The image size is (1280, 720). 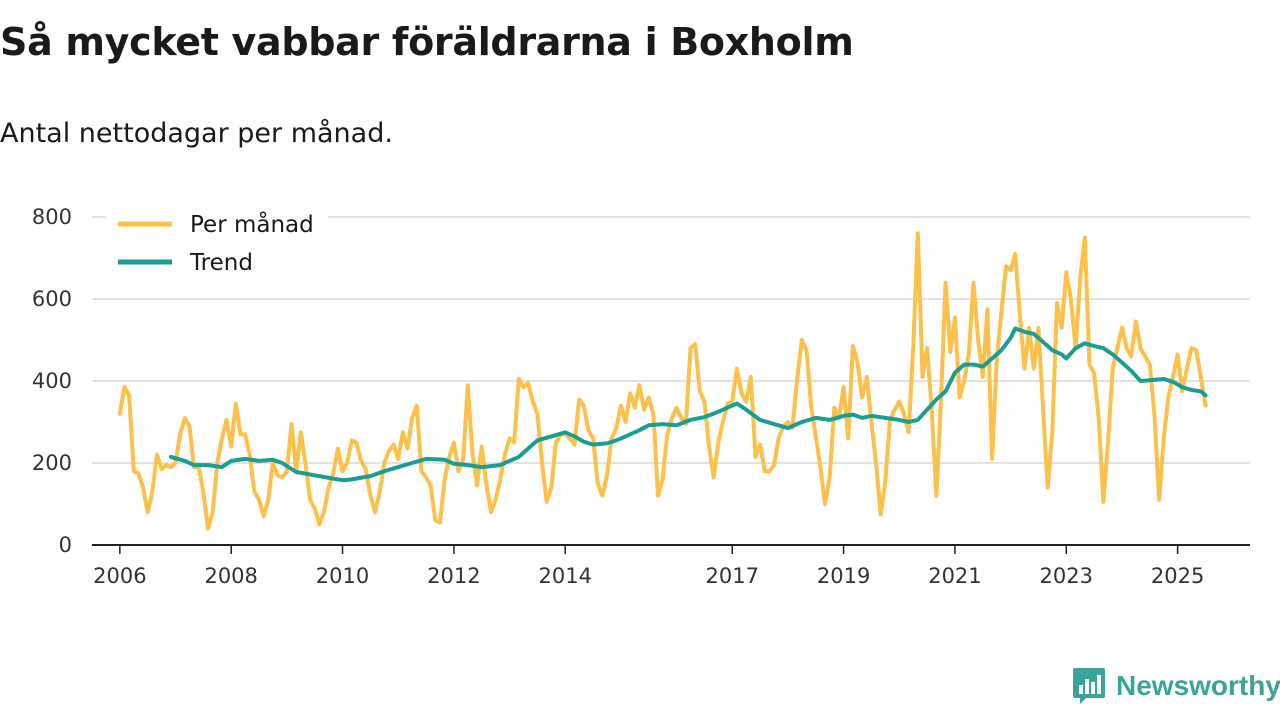 What do you see at coordinates (732, 576) in the screenshot?
I see `x-tick-label: 2017` at bounding box center [732, 576].